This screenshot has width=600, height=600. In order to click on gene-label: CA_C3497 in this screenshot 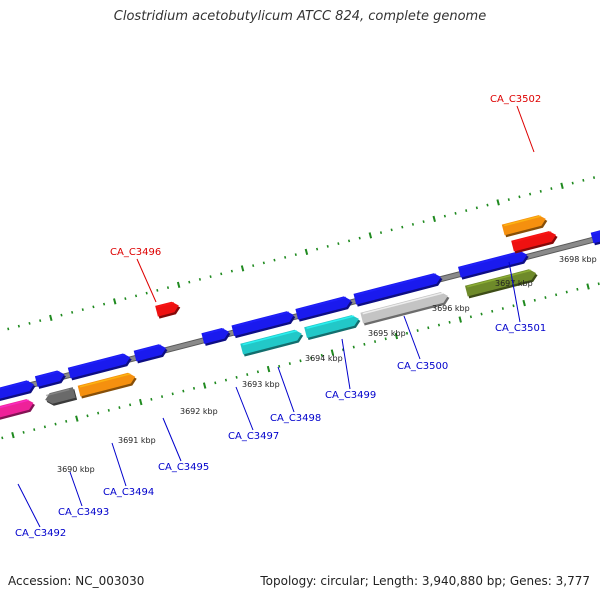, I will do `click(253, 436)`.